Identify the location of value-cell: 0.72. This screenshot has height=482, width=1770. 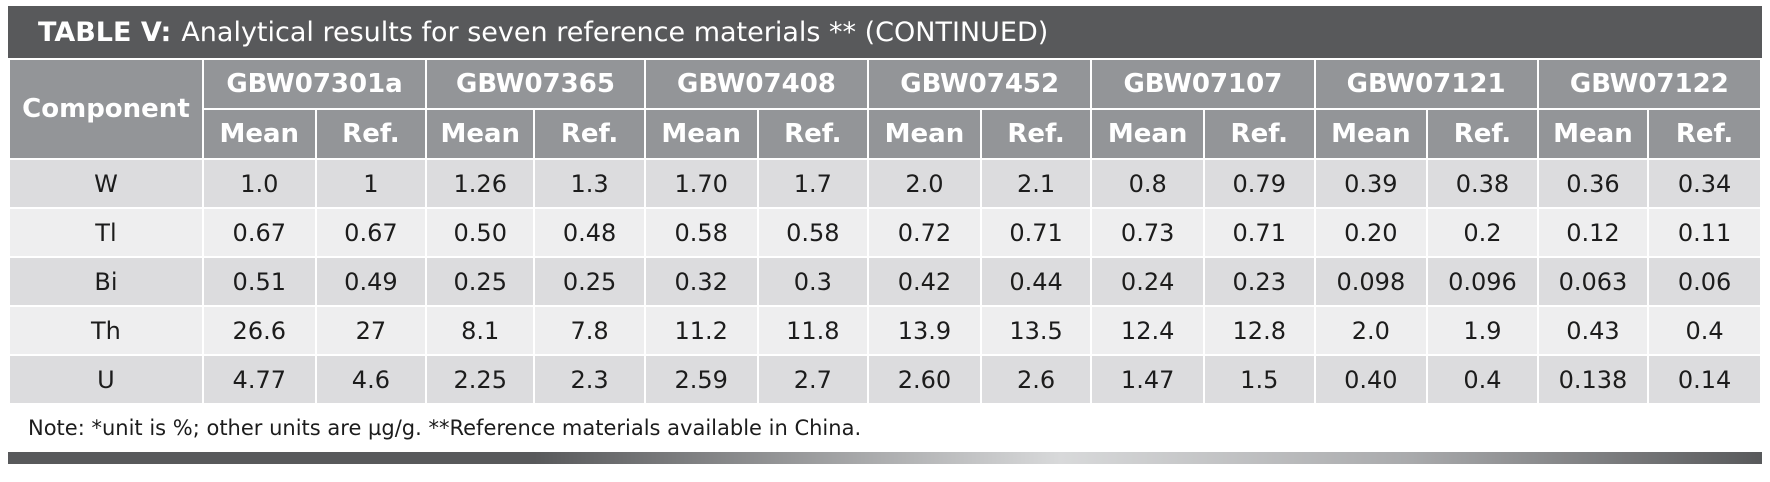
(924, 232).